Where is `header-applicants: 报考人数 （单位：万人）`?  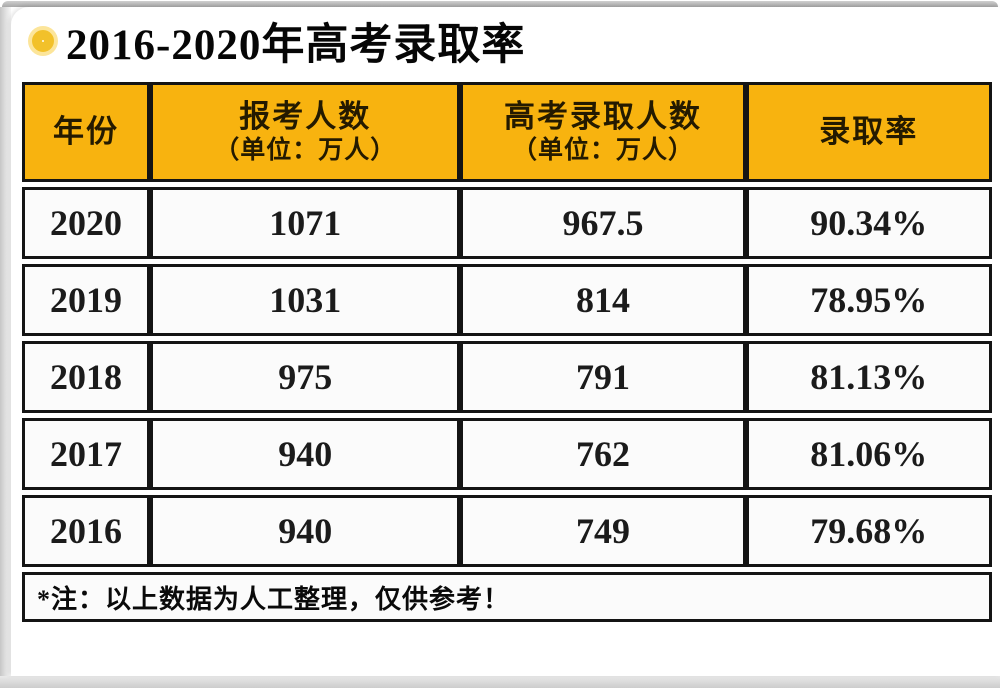 header-applicants: 报考人数 （单位：万人） is located at coordinates (305, 132).